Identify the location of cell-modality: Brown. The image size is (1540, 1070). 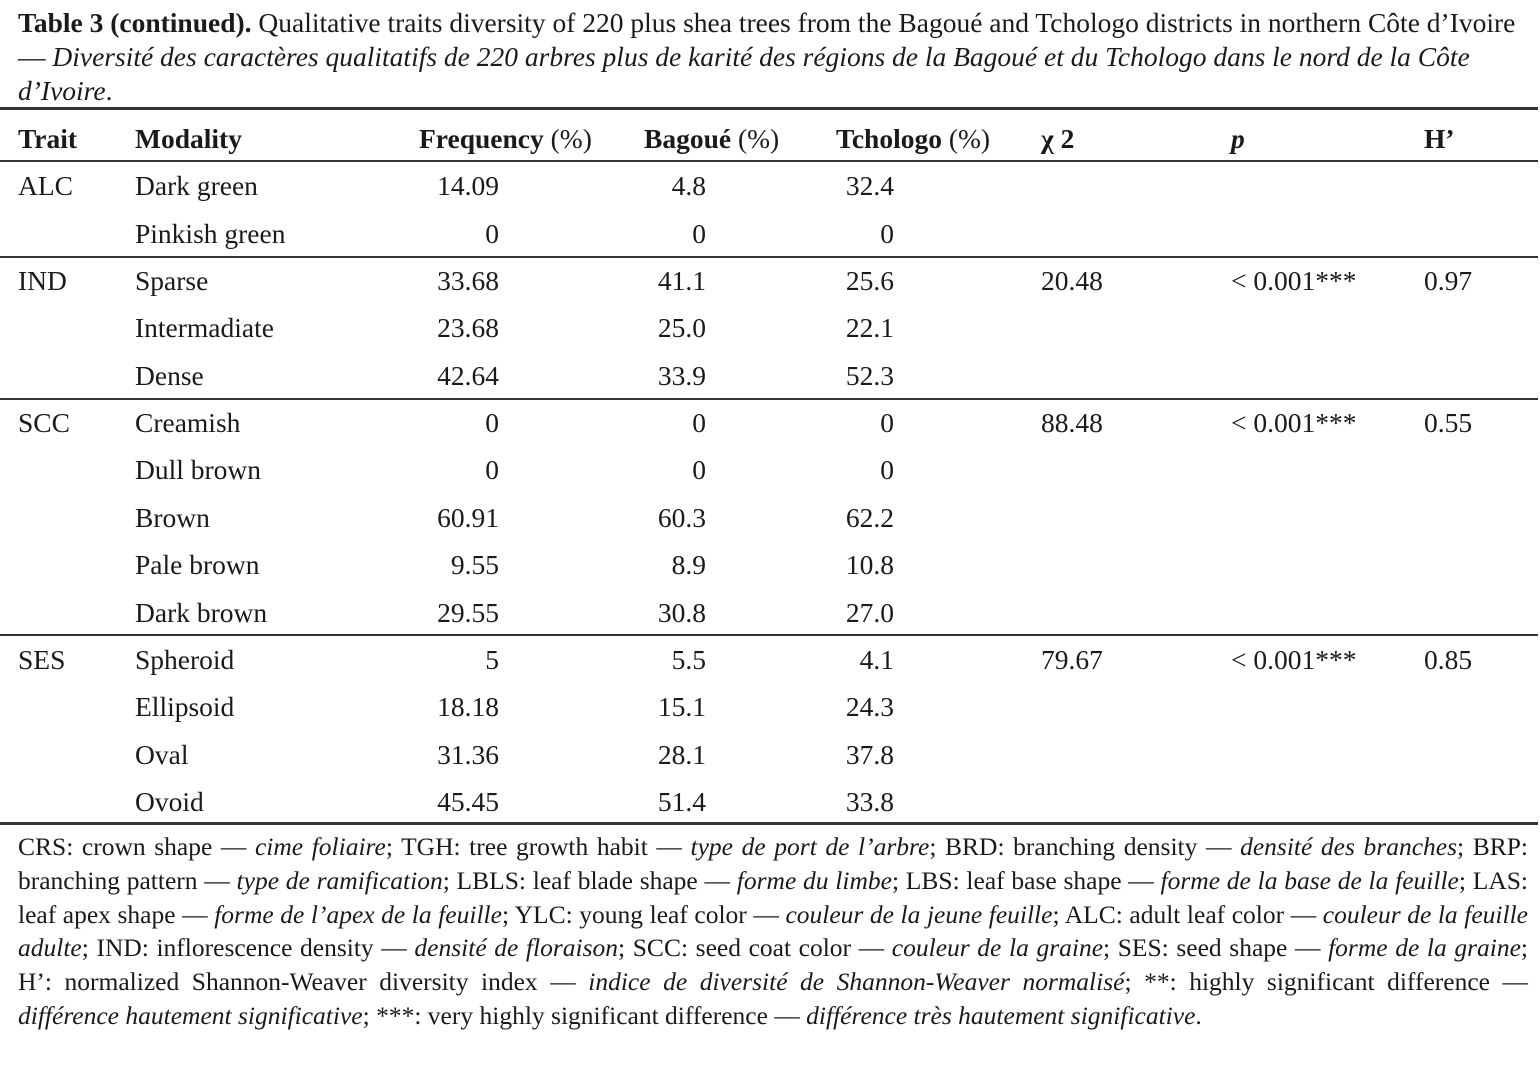
(172, 517).